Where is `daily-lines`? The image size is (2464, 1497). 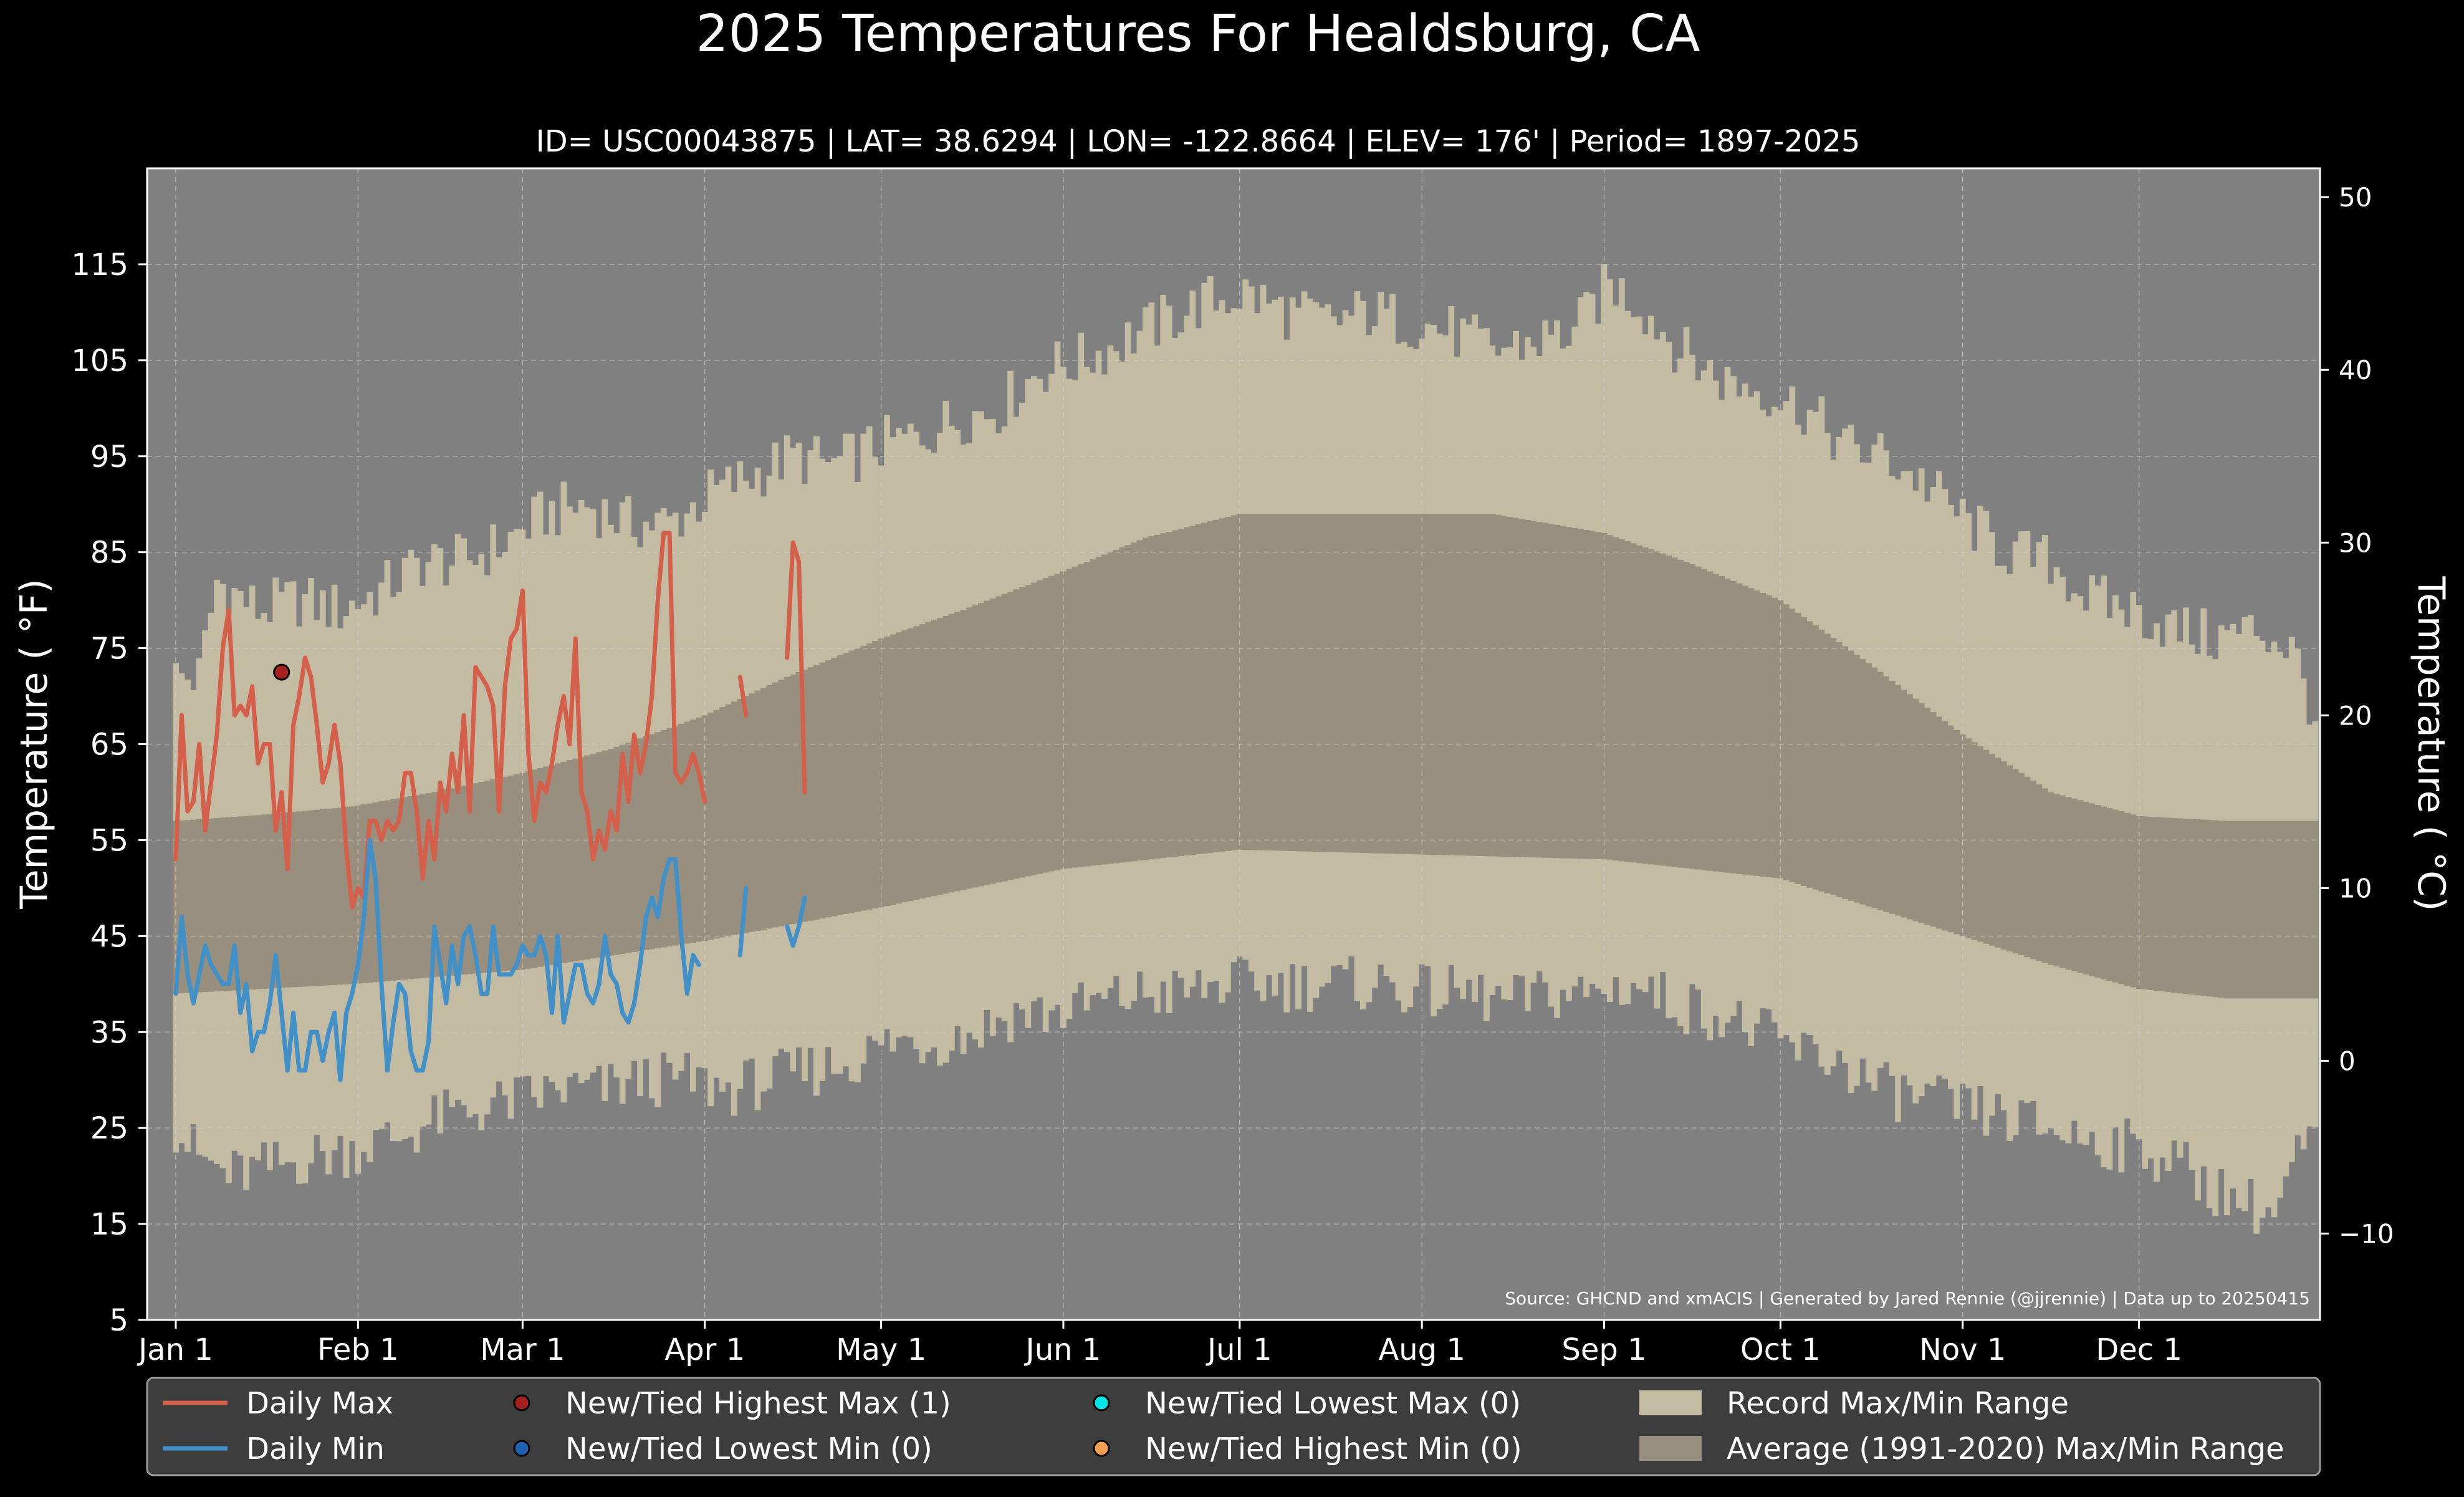 daily-lines is located at coordinates (490, 806).